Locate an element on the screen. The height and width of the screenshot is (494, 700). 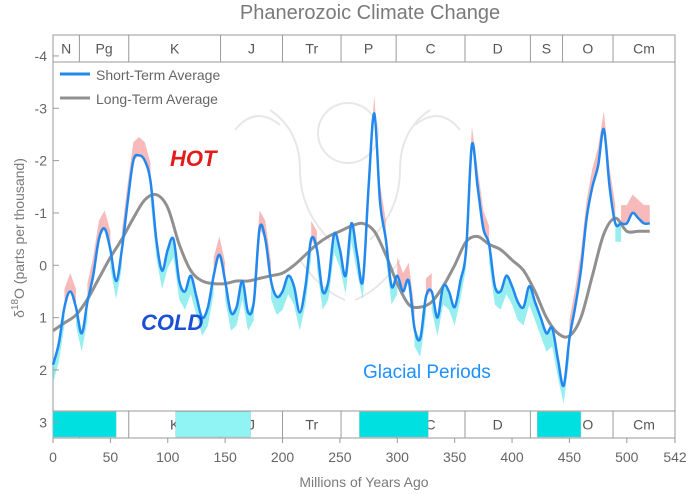
period-label-top: N is located at coordinates (66, 49).